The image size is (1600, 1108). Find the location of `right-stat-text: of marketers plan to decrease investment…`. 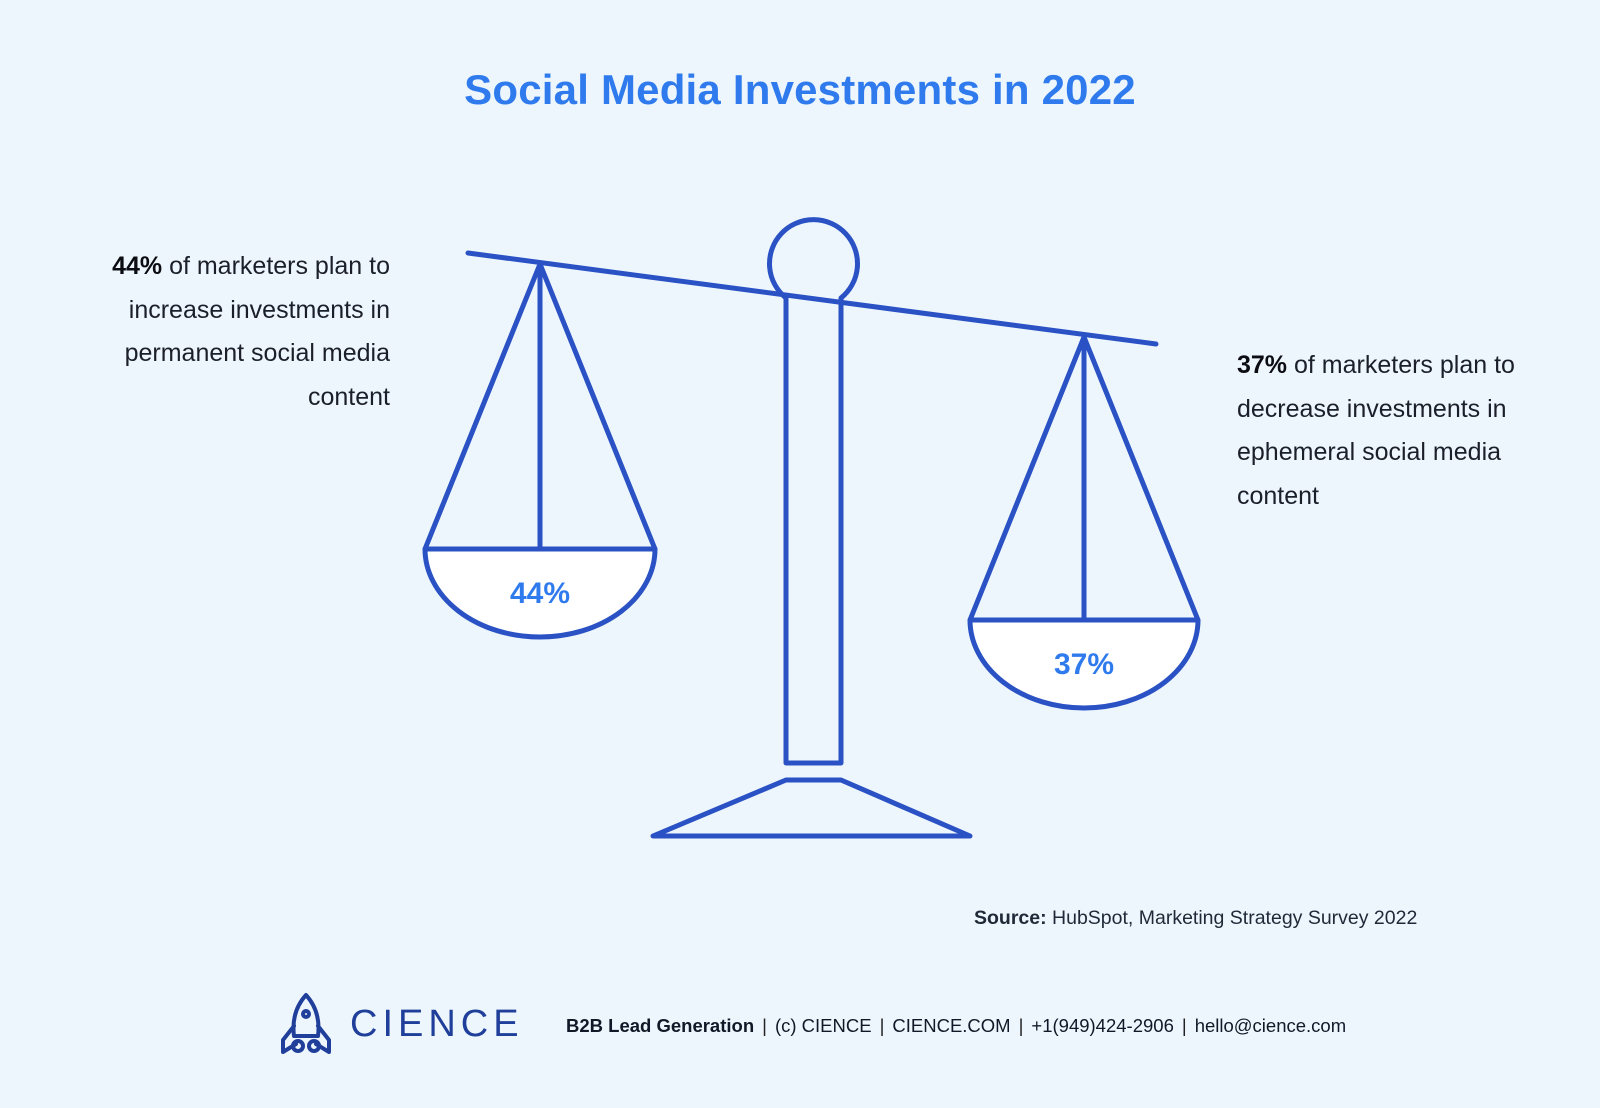

right-stat-text: of marketers plan to decrease investment… is located at coordinates (1376, 430).